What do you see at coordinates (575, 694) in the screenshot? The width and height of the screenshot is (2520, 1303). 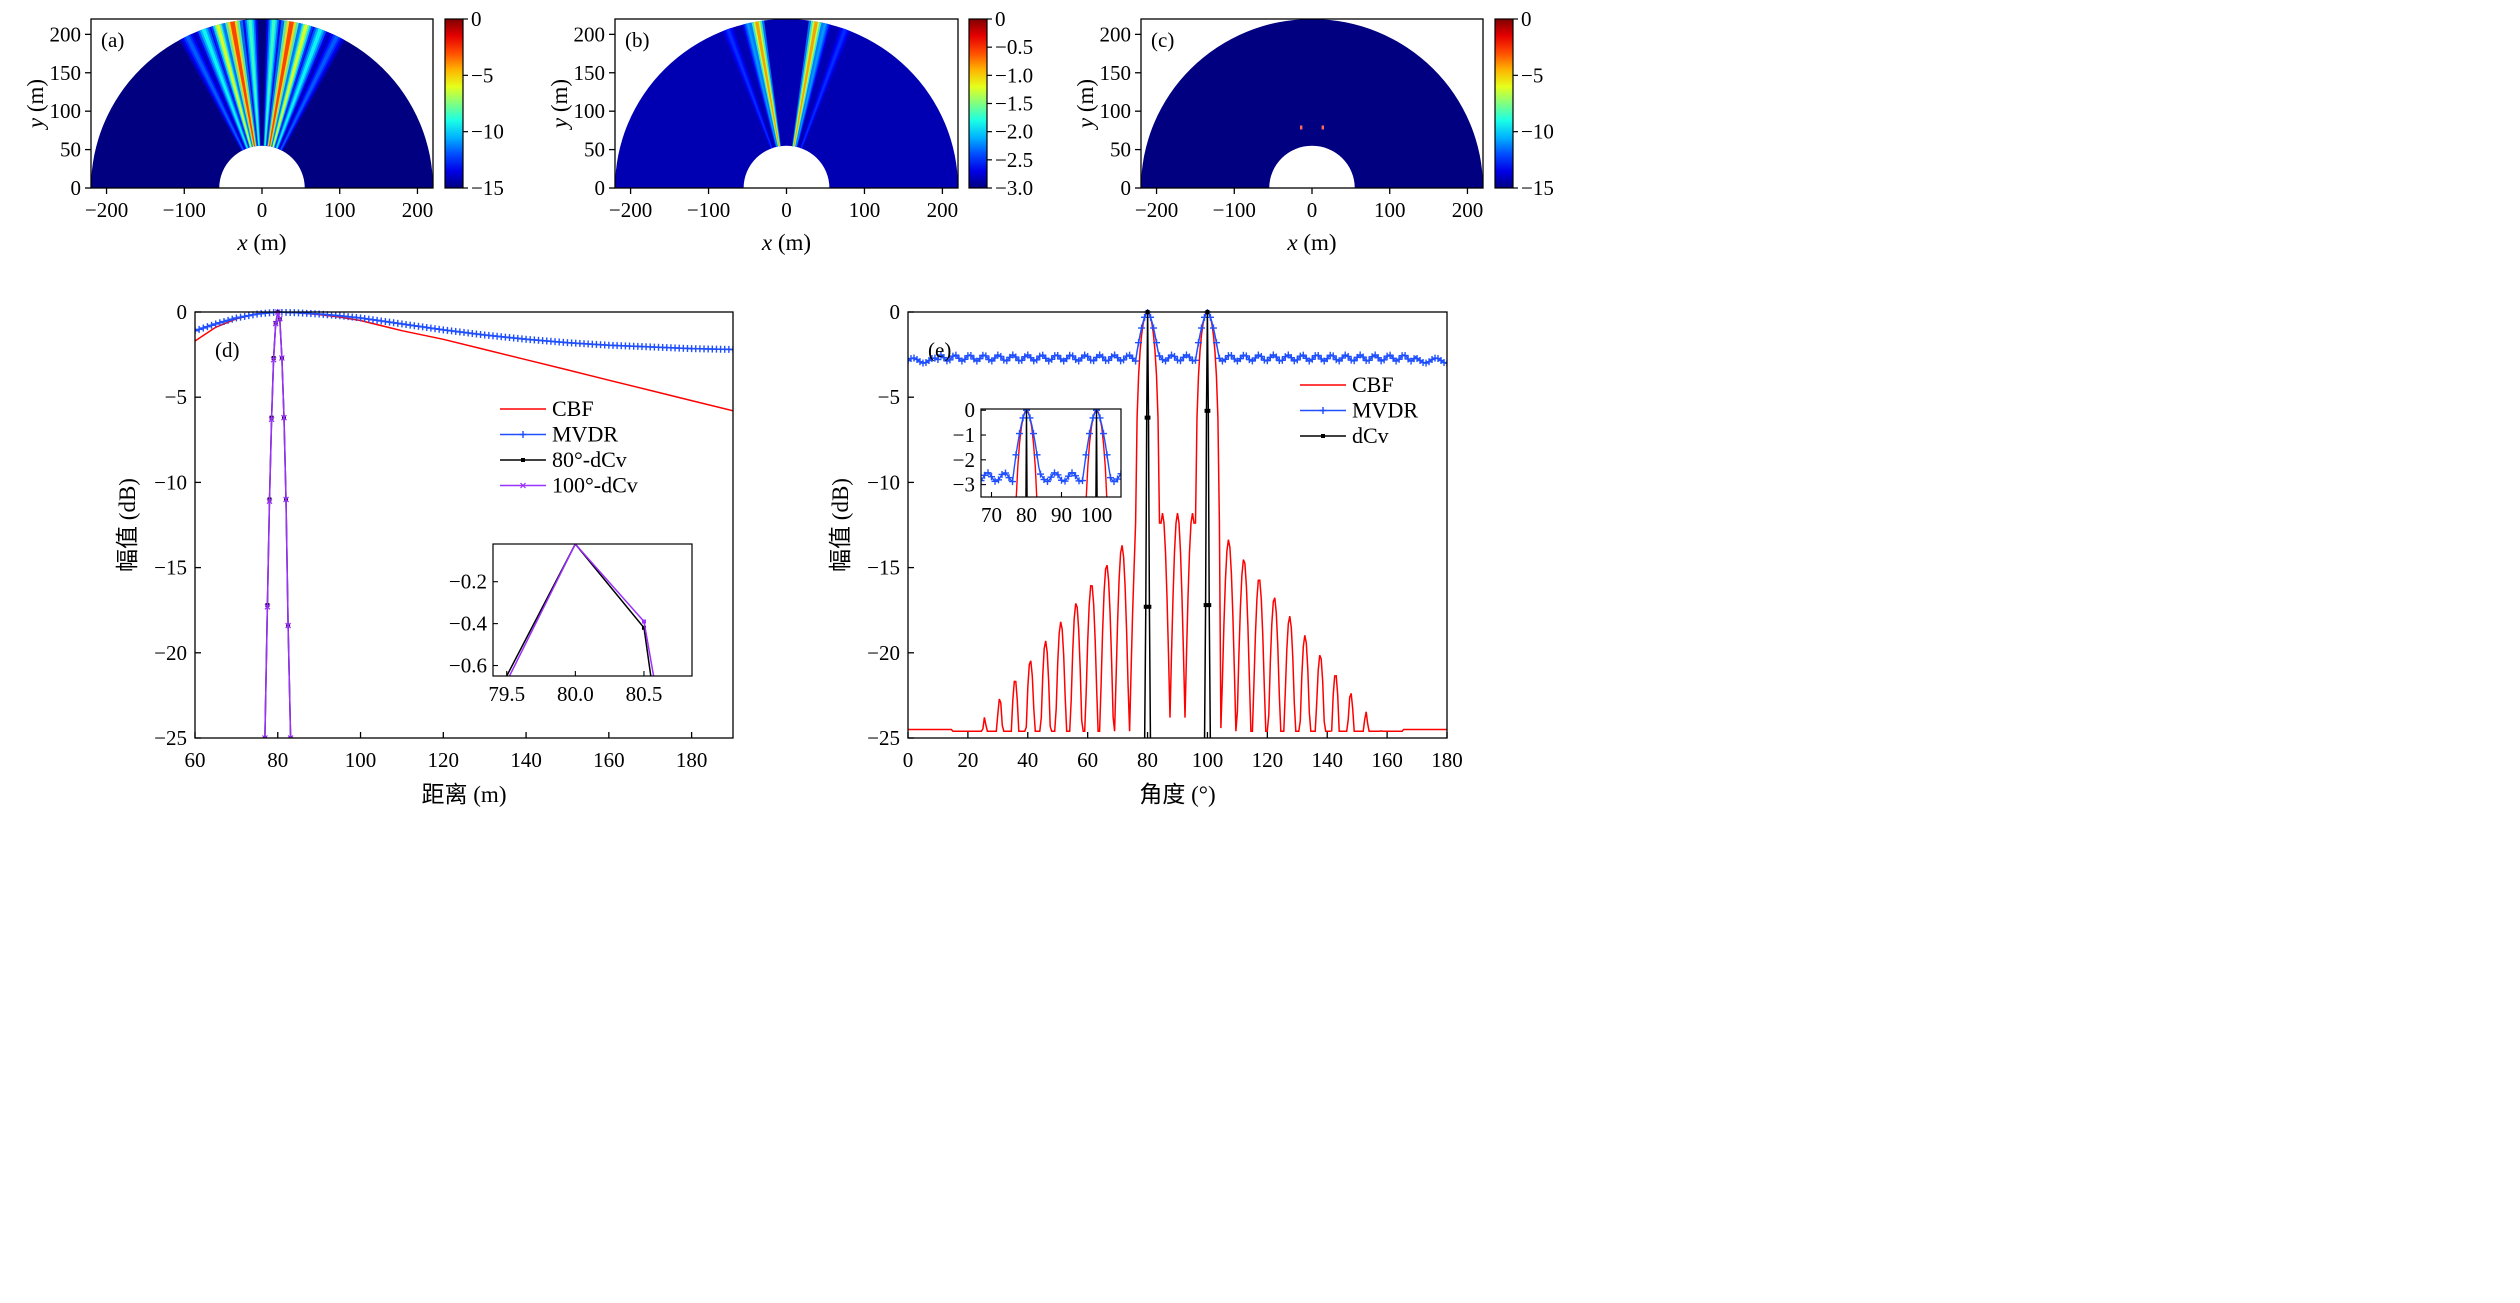 I see `inset-x-tick-label: 80.0` at bounding box center [575, 694].